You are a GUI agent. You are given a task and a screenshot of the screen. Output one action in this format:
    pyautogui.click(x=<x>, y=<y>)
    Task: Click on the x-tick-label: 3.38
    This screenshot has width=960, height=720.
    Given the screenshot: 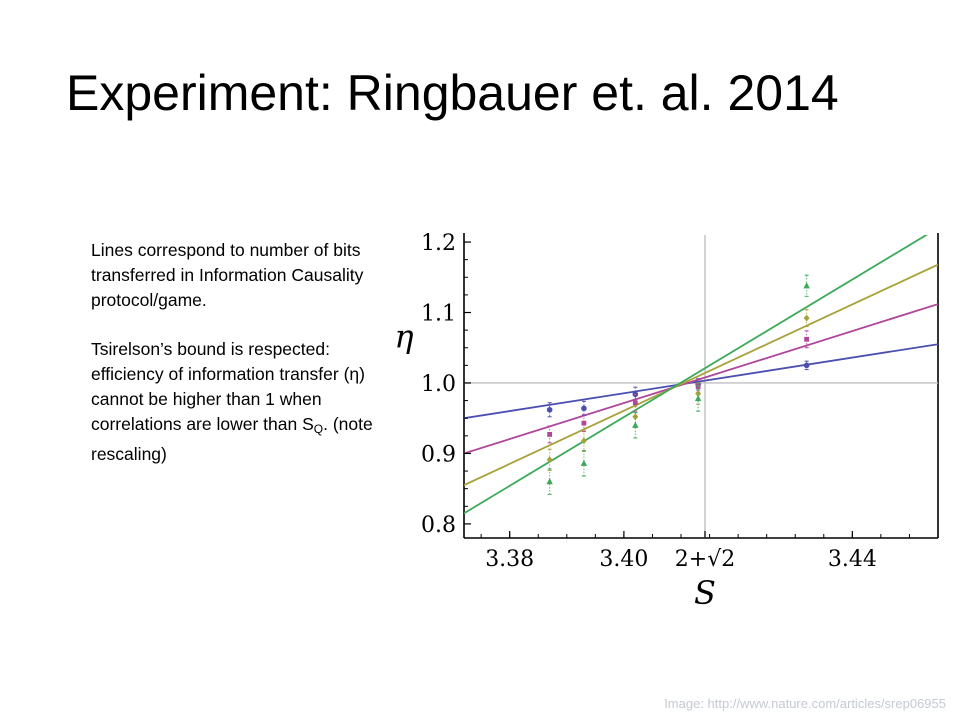 What is the action you would take?
    pyautogui.click(x=509, y=559)
    